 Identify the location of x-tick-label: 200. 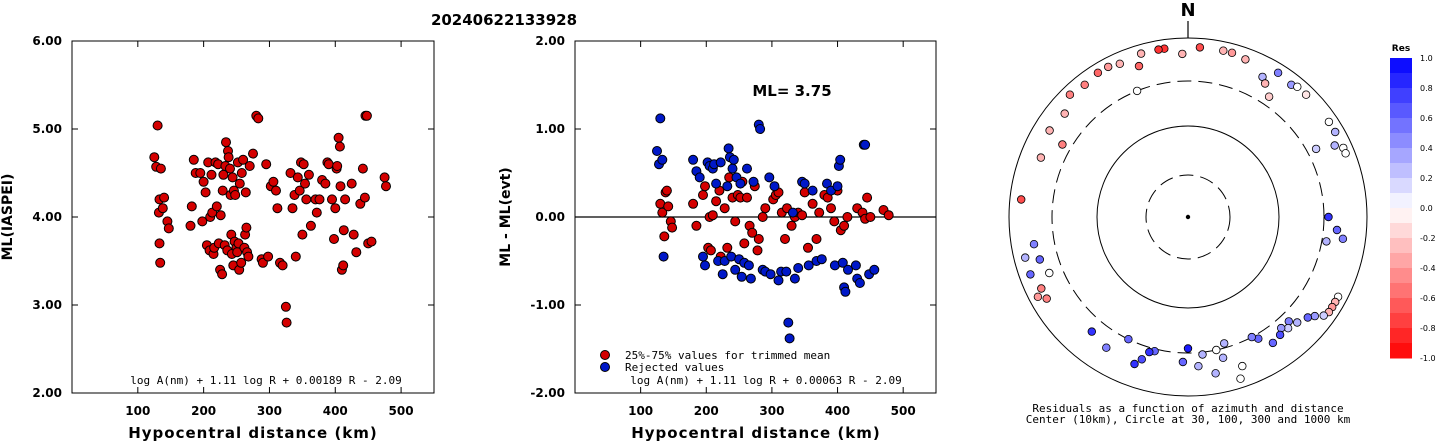
(706, 411).